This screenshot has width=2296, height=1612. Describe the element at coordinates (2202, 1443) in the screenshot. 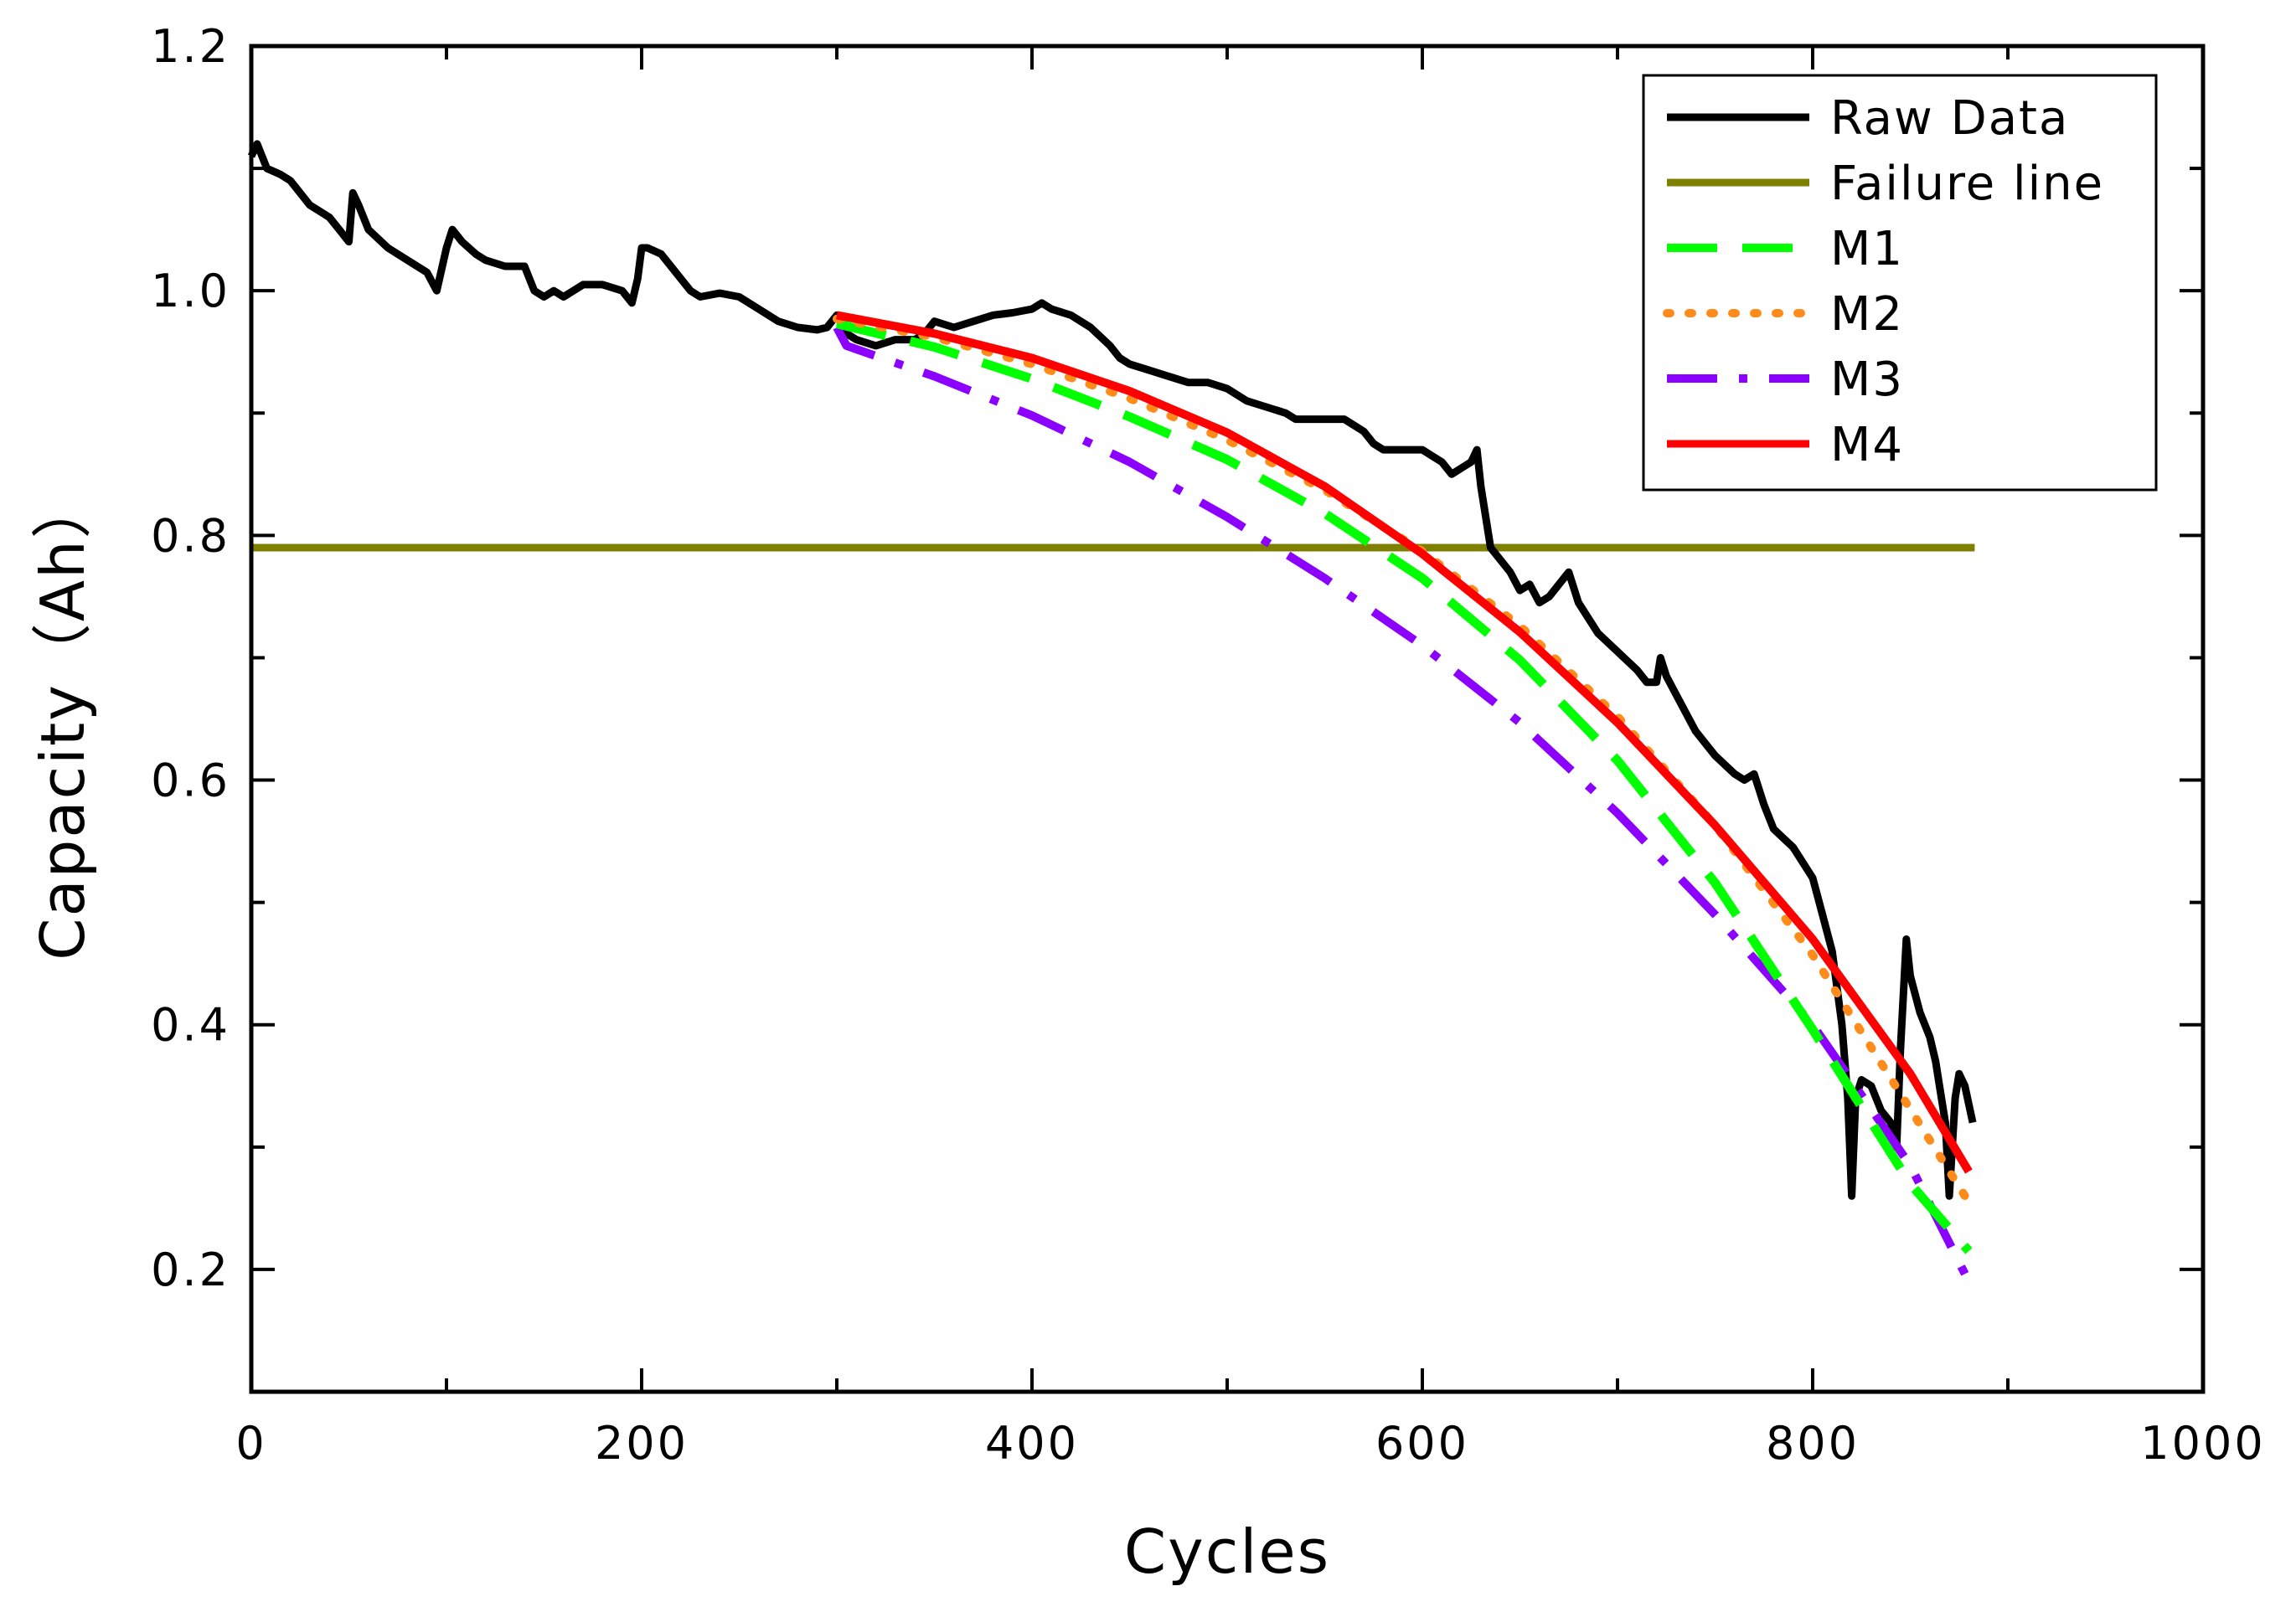

I see `x-tick-label: 1000` at that location.